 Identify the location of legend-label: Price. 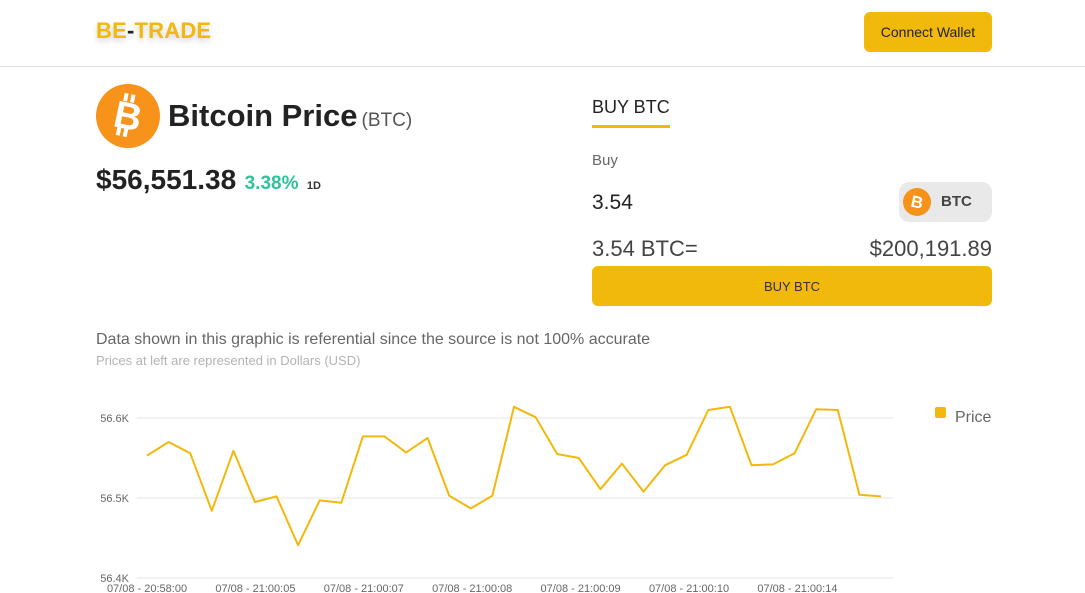
(973, 417).